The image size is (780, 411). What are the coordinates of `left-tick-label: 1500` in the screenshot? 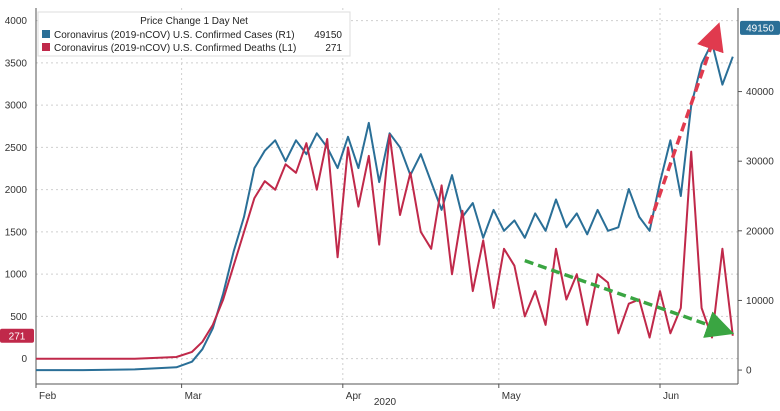 It's located at (16, 232).